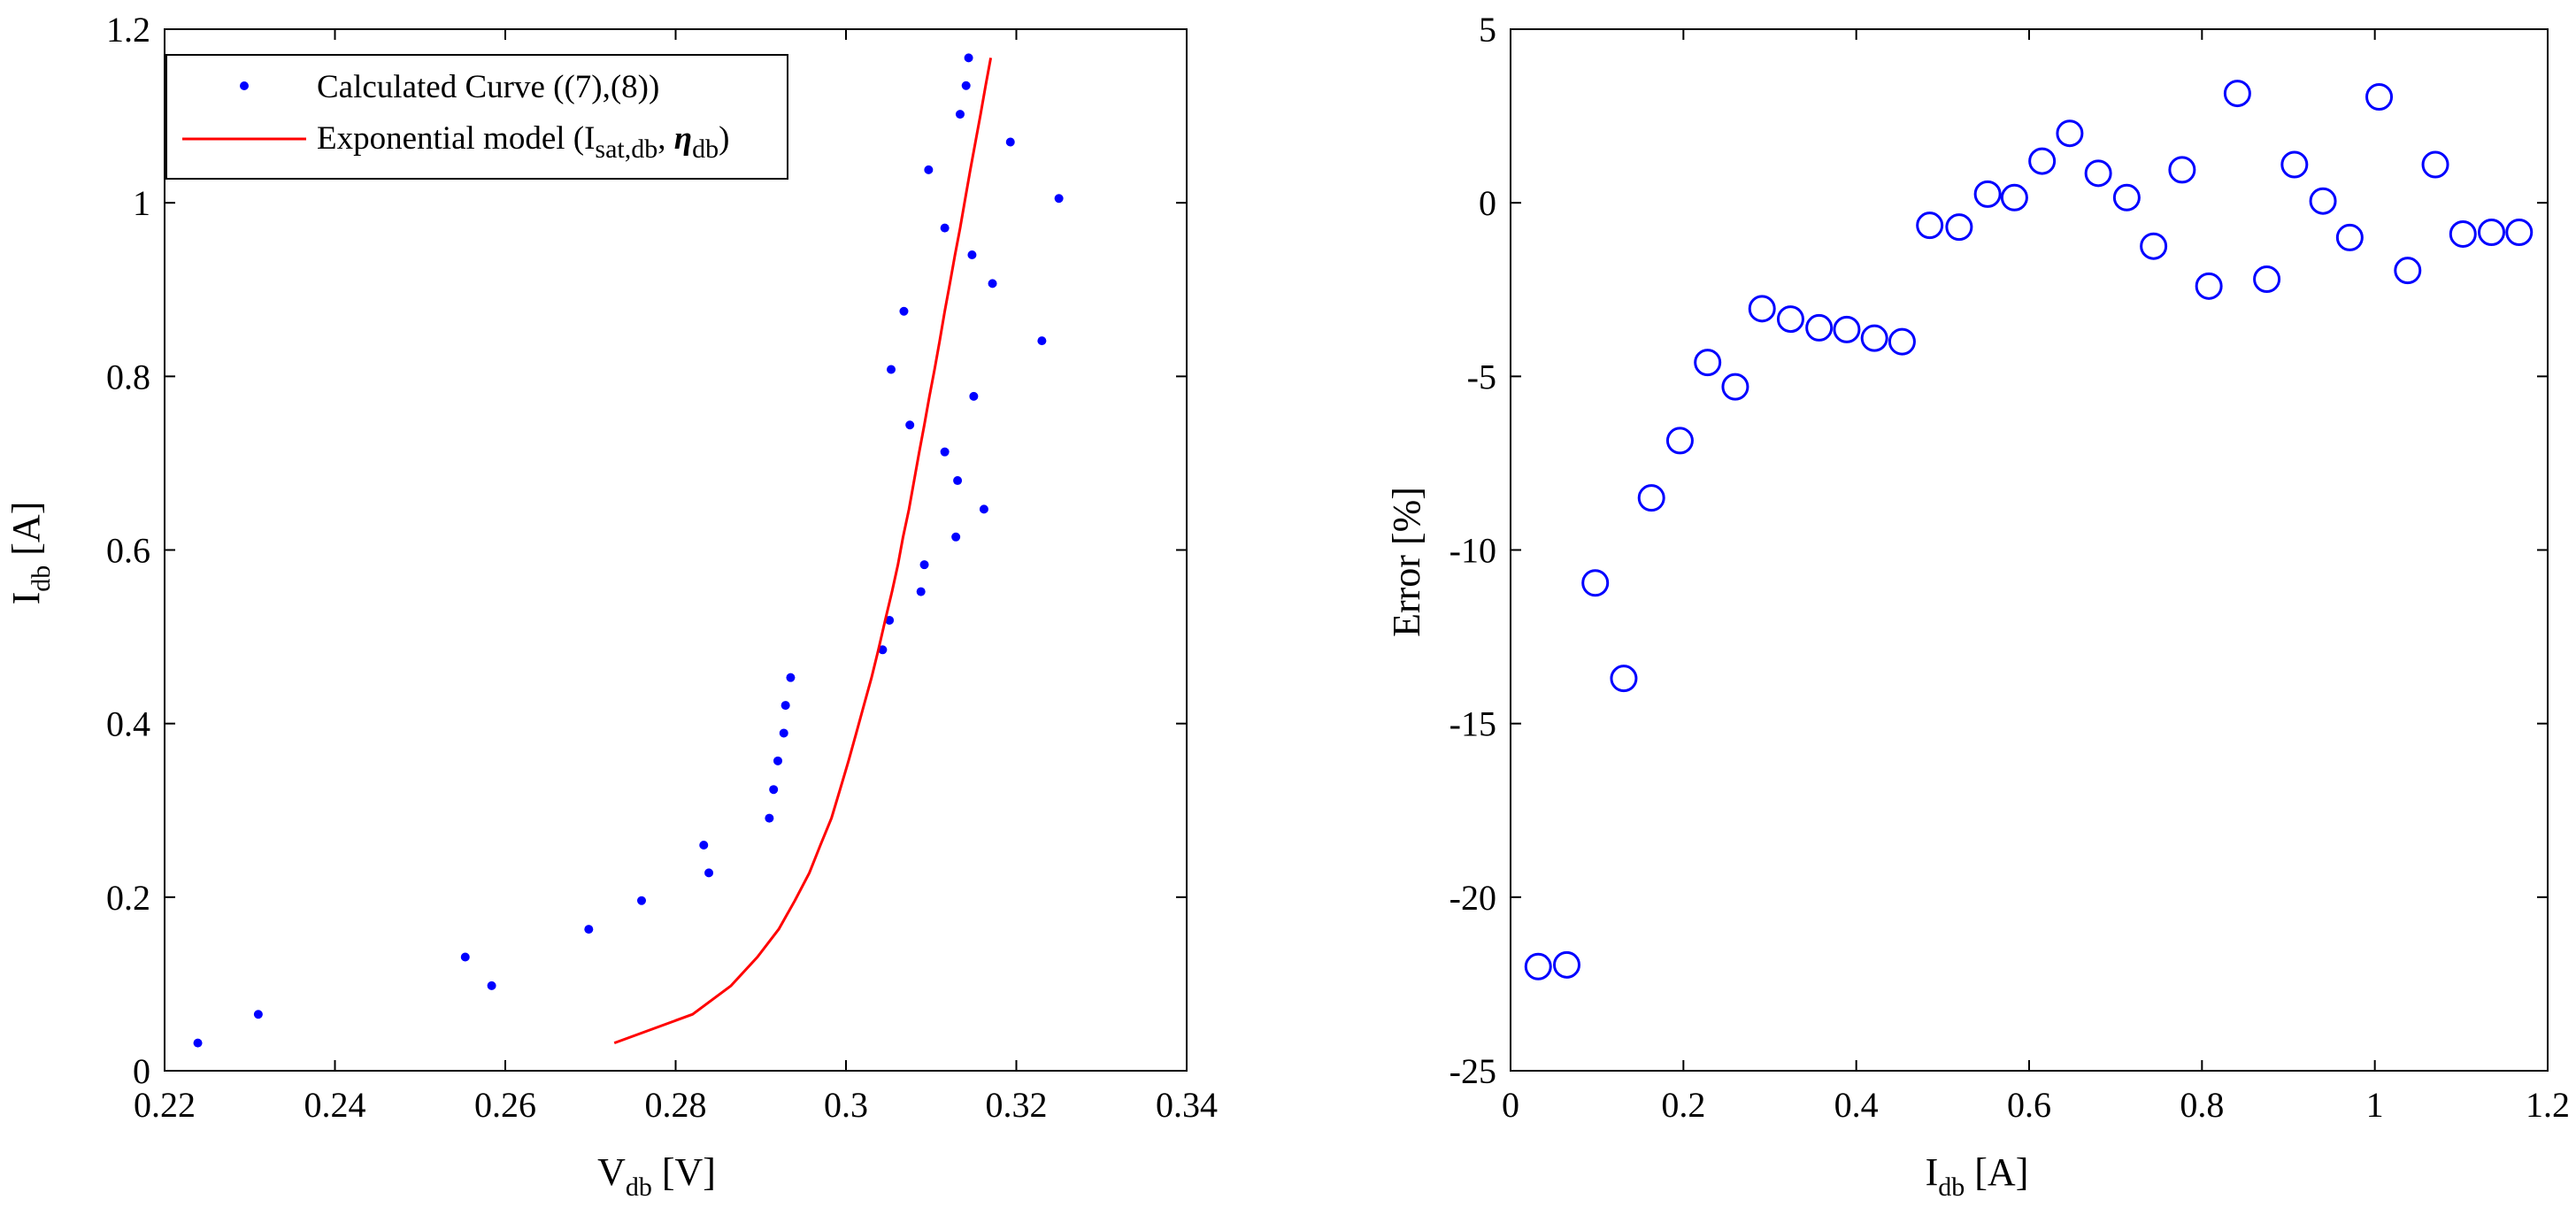 The height and width of the screenshot is (1215, 2576). Describe the element at coordinates (244, 85) in the screenshot. I see `legend-dot-marker` at that location.